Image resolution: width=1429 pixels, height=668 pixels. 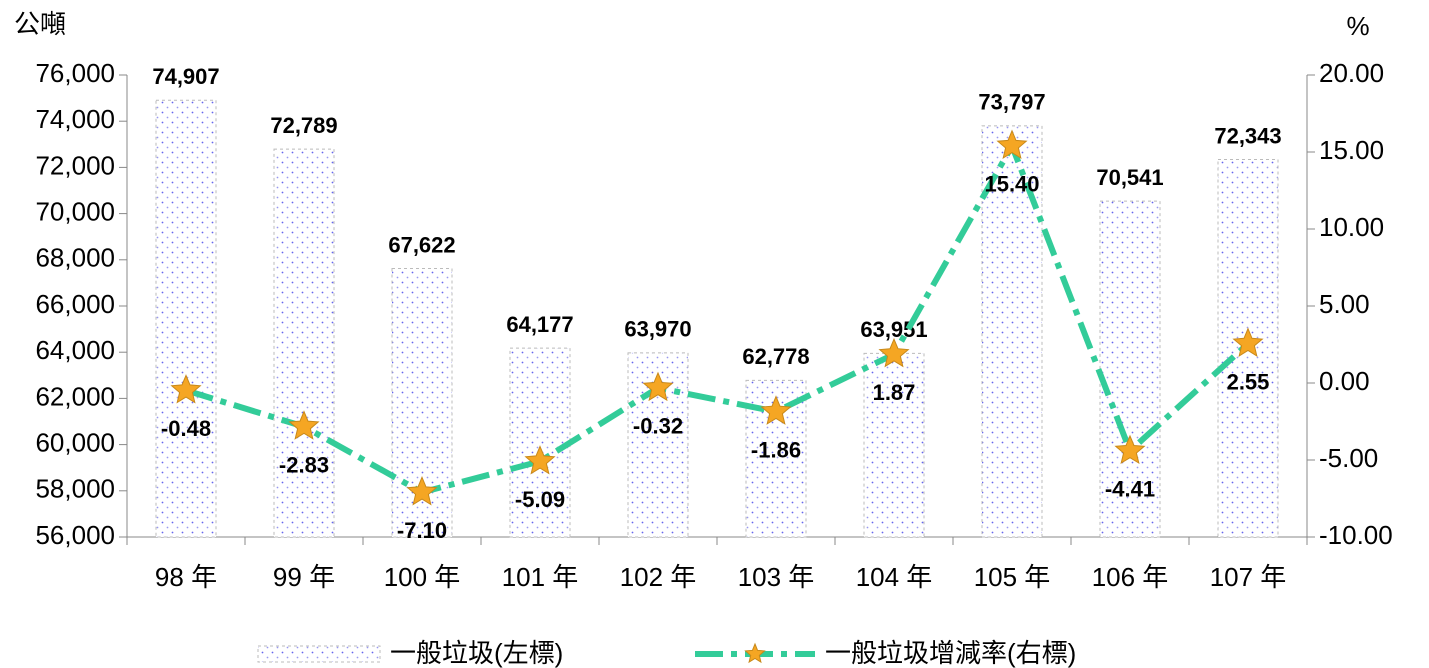 I want to click on x-tick-label: 103 年, so click(x=776, y=577).